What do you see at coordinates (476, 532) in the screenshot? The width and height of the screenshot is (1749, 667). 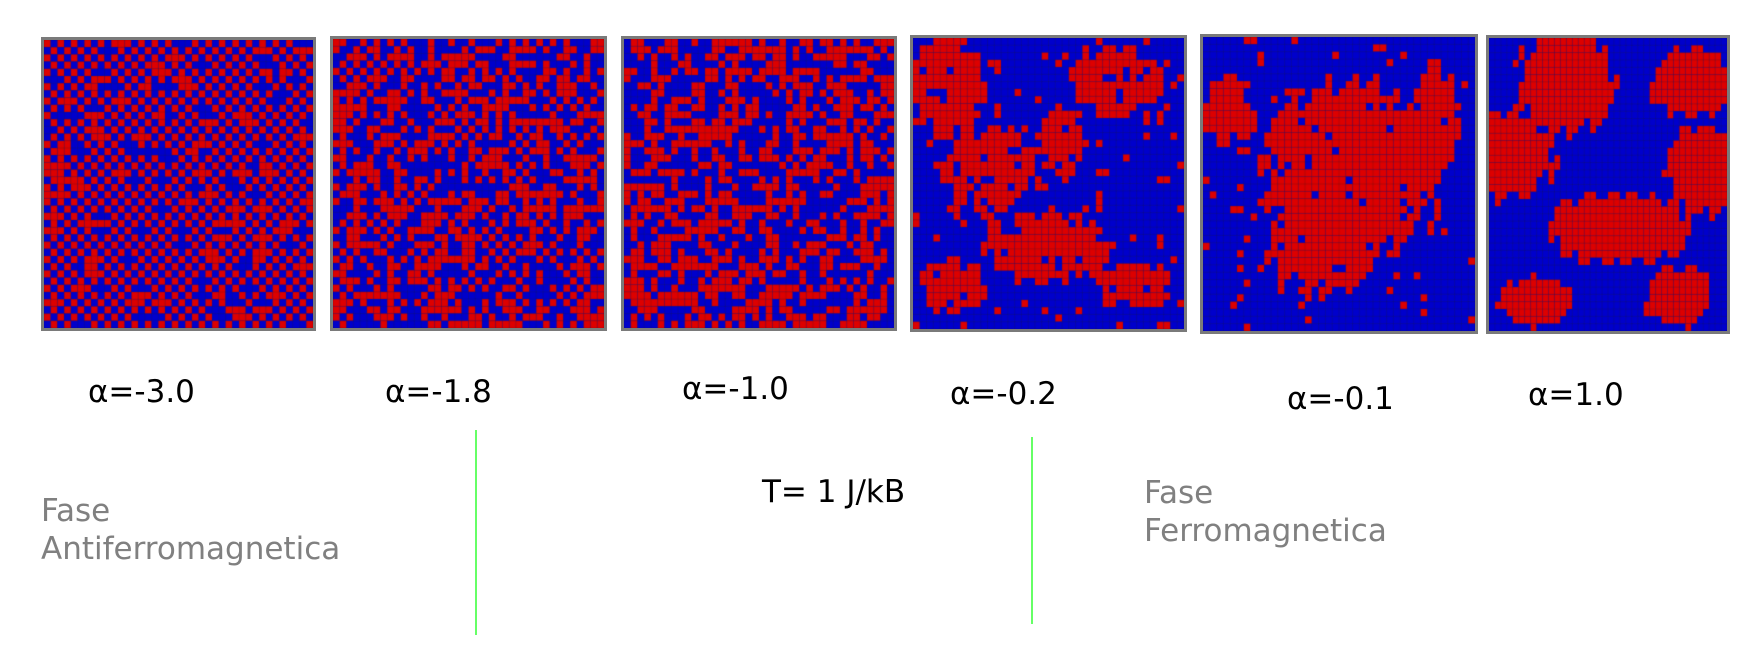 I see `phase-boundary-line-left` at bounding box center [476, 532].